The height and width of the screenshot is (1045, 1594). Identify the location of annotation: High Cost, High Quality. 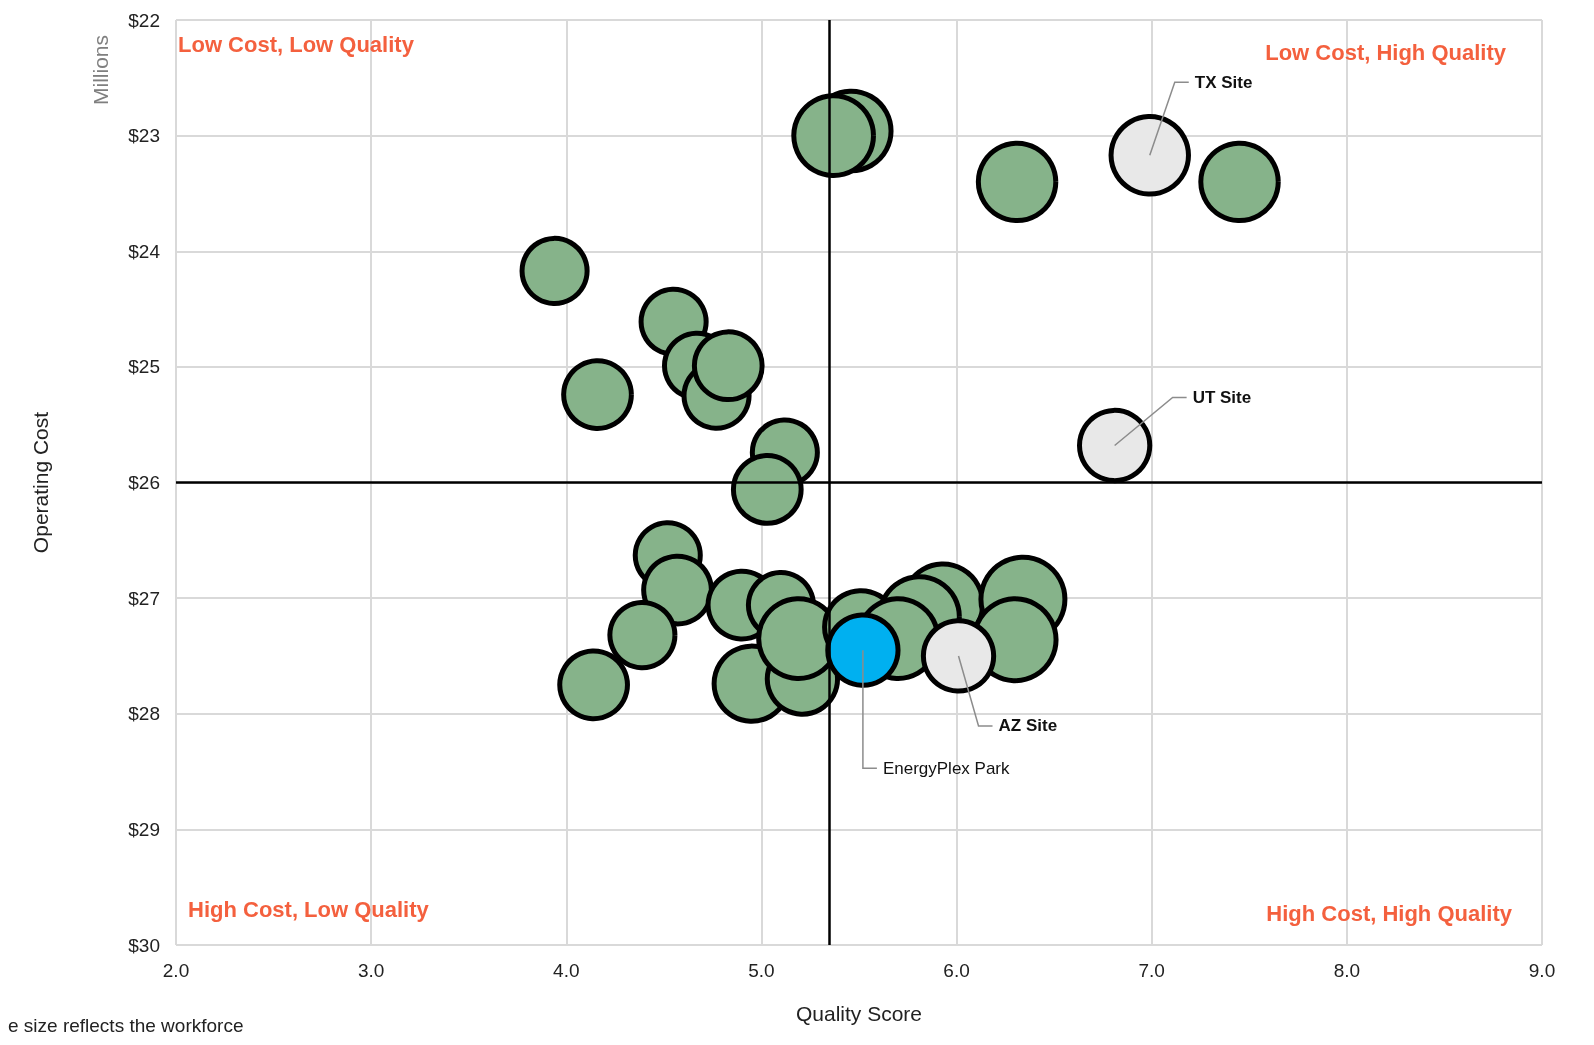
(1389, 913).